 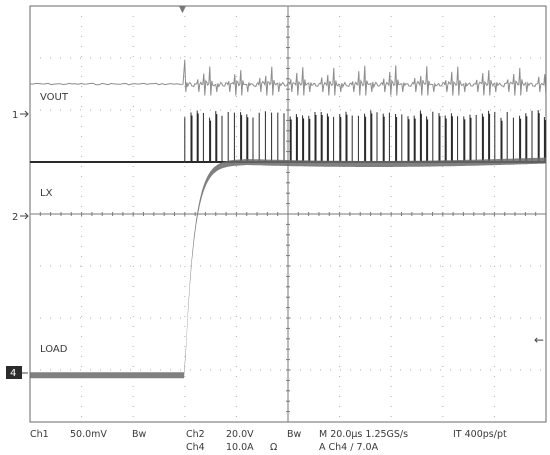 What do you see at coordinates (288, 77) in the screenshot?
I see `vout-trace` at bounding box center [288, 77].